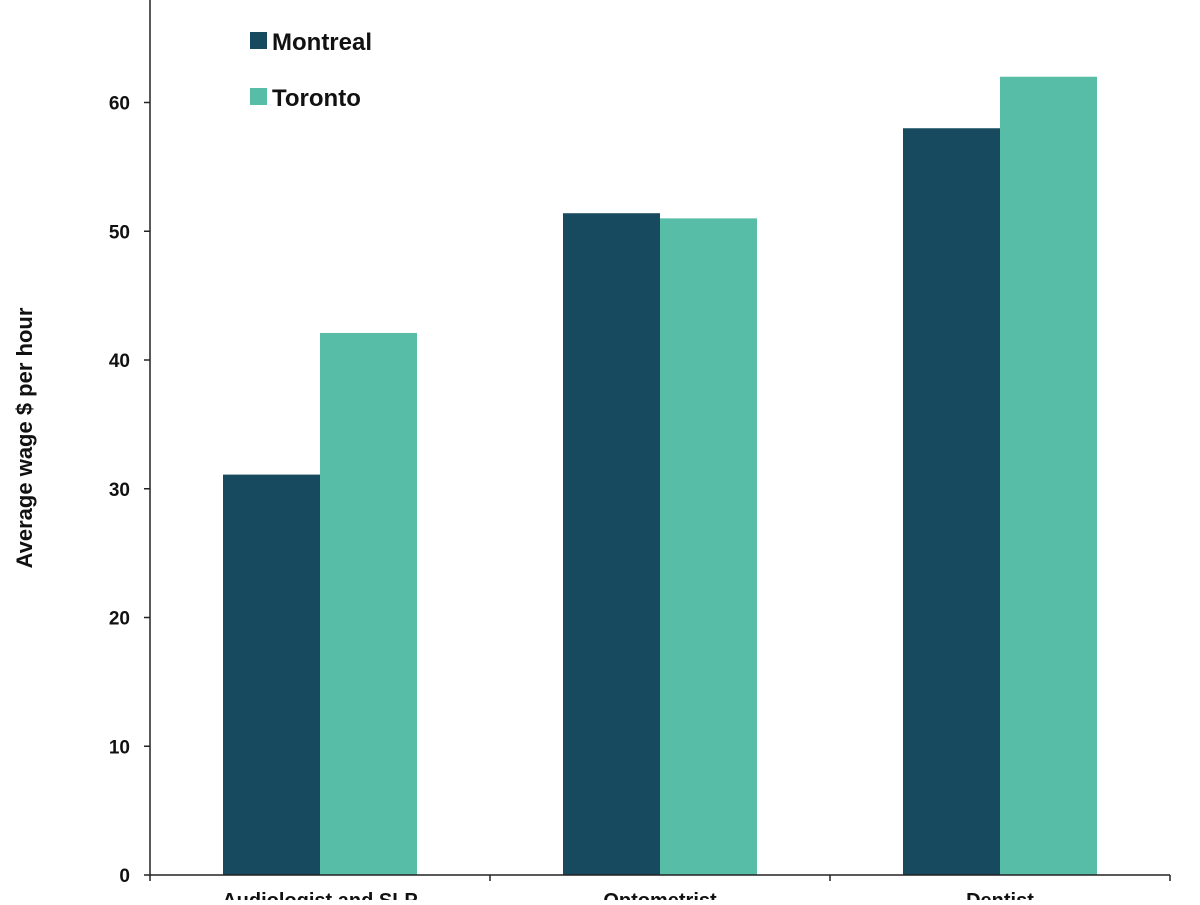  I want to click on legend-swatch-toronto, so click(258, 96).